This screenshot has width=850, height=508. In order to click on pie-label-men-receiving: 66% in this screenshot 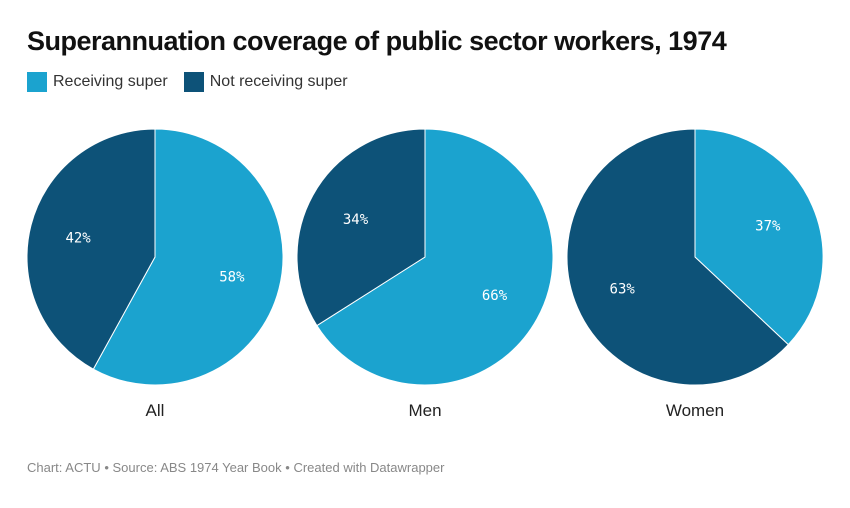, I will do `click(495, 296)`.